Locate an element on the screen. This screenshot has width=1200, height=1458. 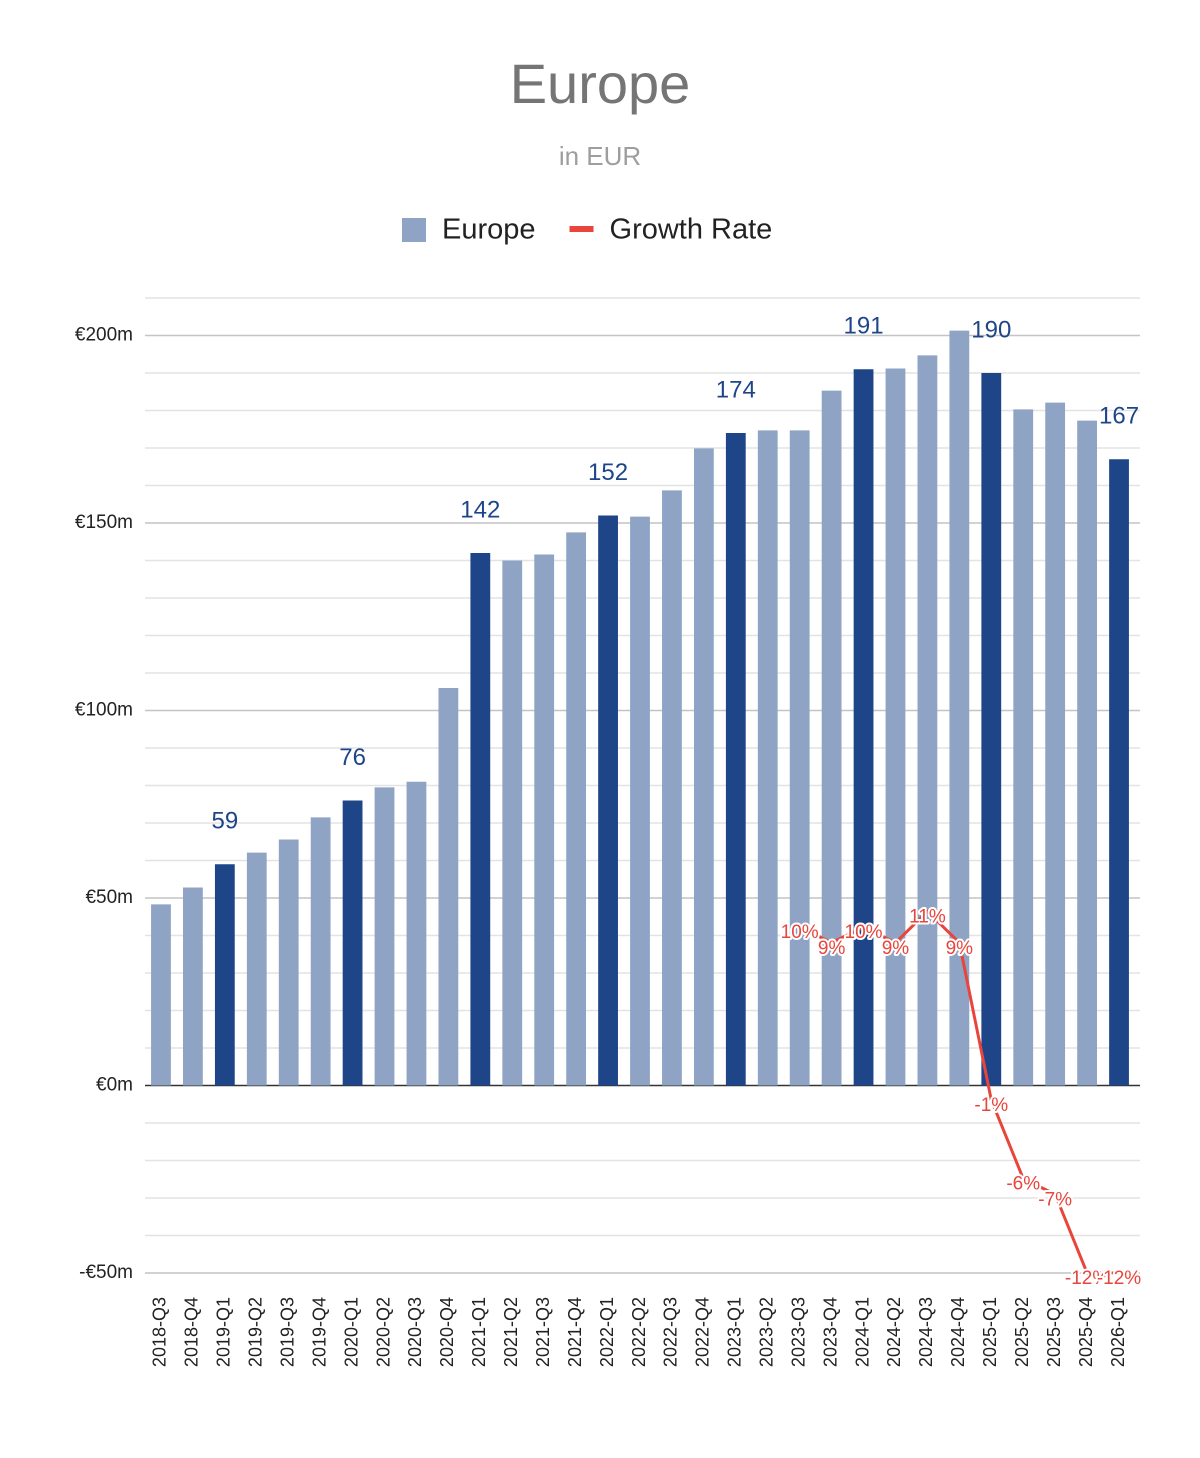
legend: Europe Growth Rate is located at coordinates (587, 230).